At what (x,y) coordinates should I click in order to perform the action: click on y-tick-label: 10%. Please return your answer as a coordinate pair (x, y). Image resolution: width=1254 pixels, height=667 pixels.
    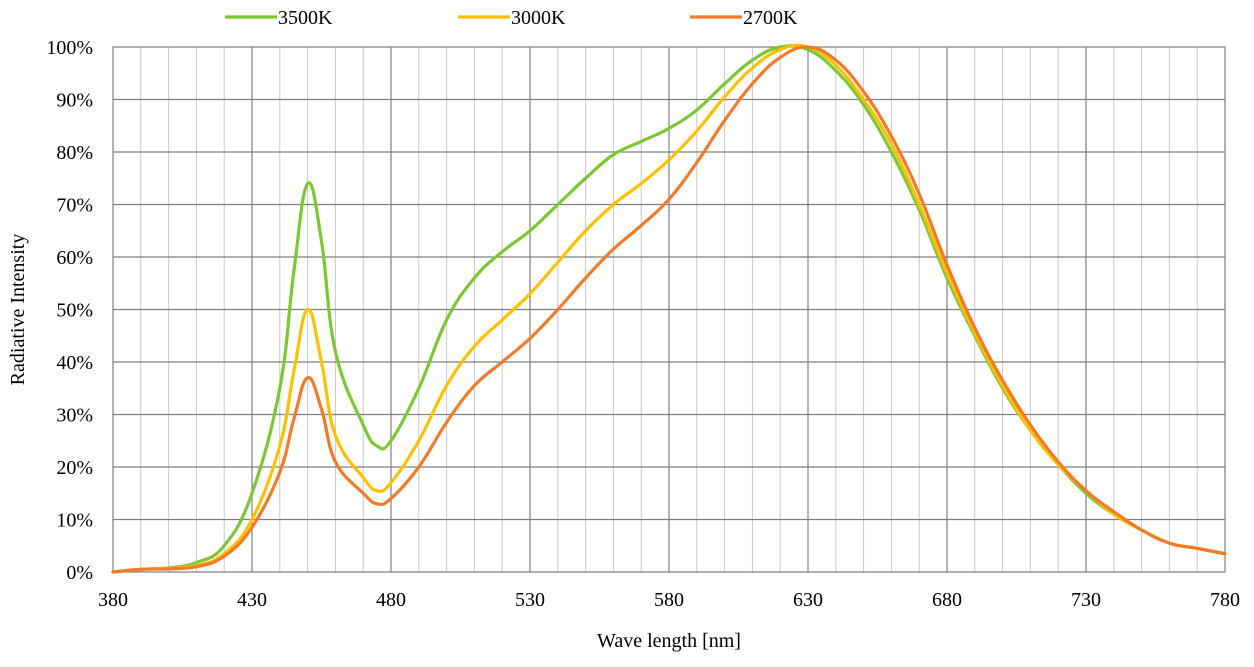
    Looking at the image, I should click on (74, 521).